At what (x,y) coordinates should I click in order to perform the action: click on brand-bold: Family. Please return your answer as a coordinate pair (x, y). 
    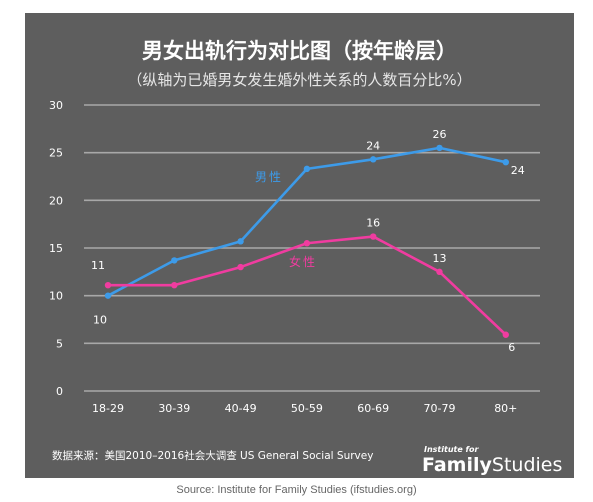
    Looking at the image, I should click on (457, 465).